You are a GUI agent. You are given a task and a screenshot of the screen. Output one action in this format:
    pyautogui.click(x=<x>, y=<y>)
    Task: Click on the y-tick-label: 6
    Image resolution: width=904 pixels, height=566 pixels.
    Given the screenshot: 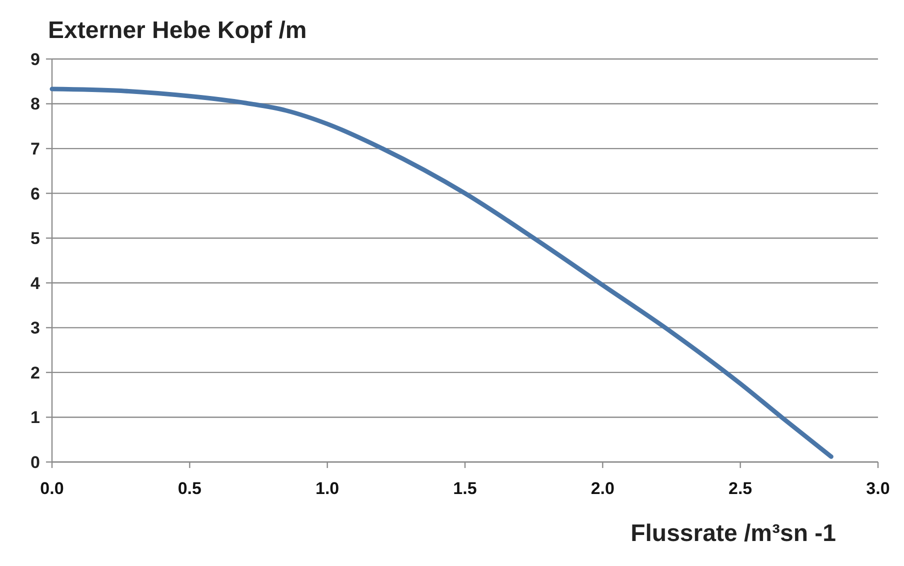 What is the action you would take?
    pyautogui.click(x=35, y=194)
    